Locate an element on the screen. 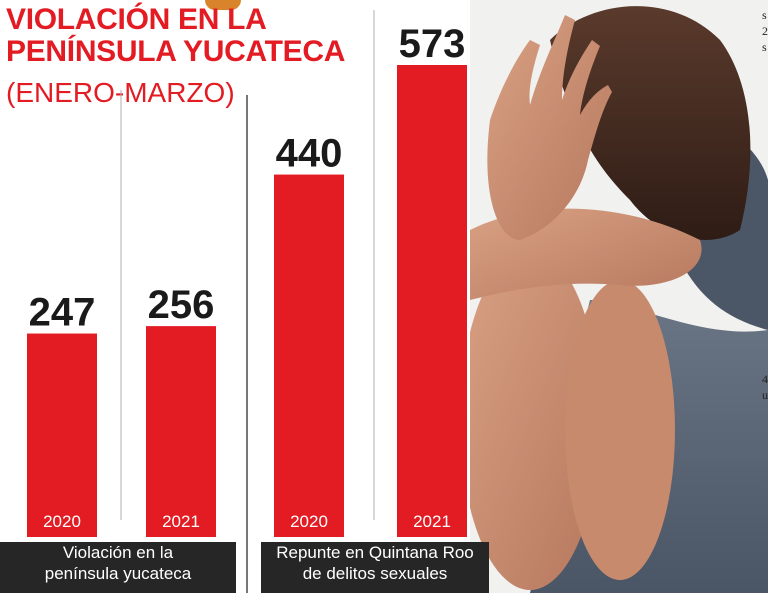 The image size is (768, 593). title-decoration is located at coordinates (223, 5).